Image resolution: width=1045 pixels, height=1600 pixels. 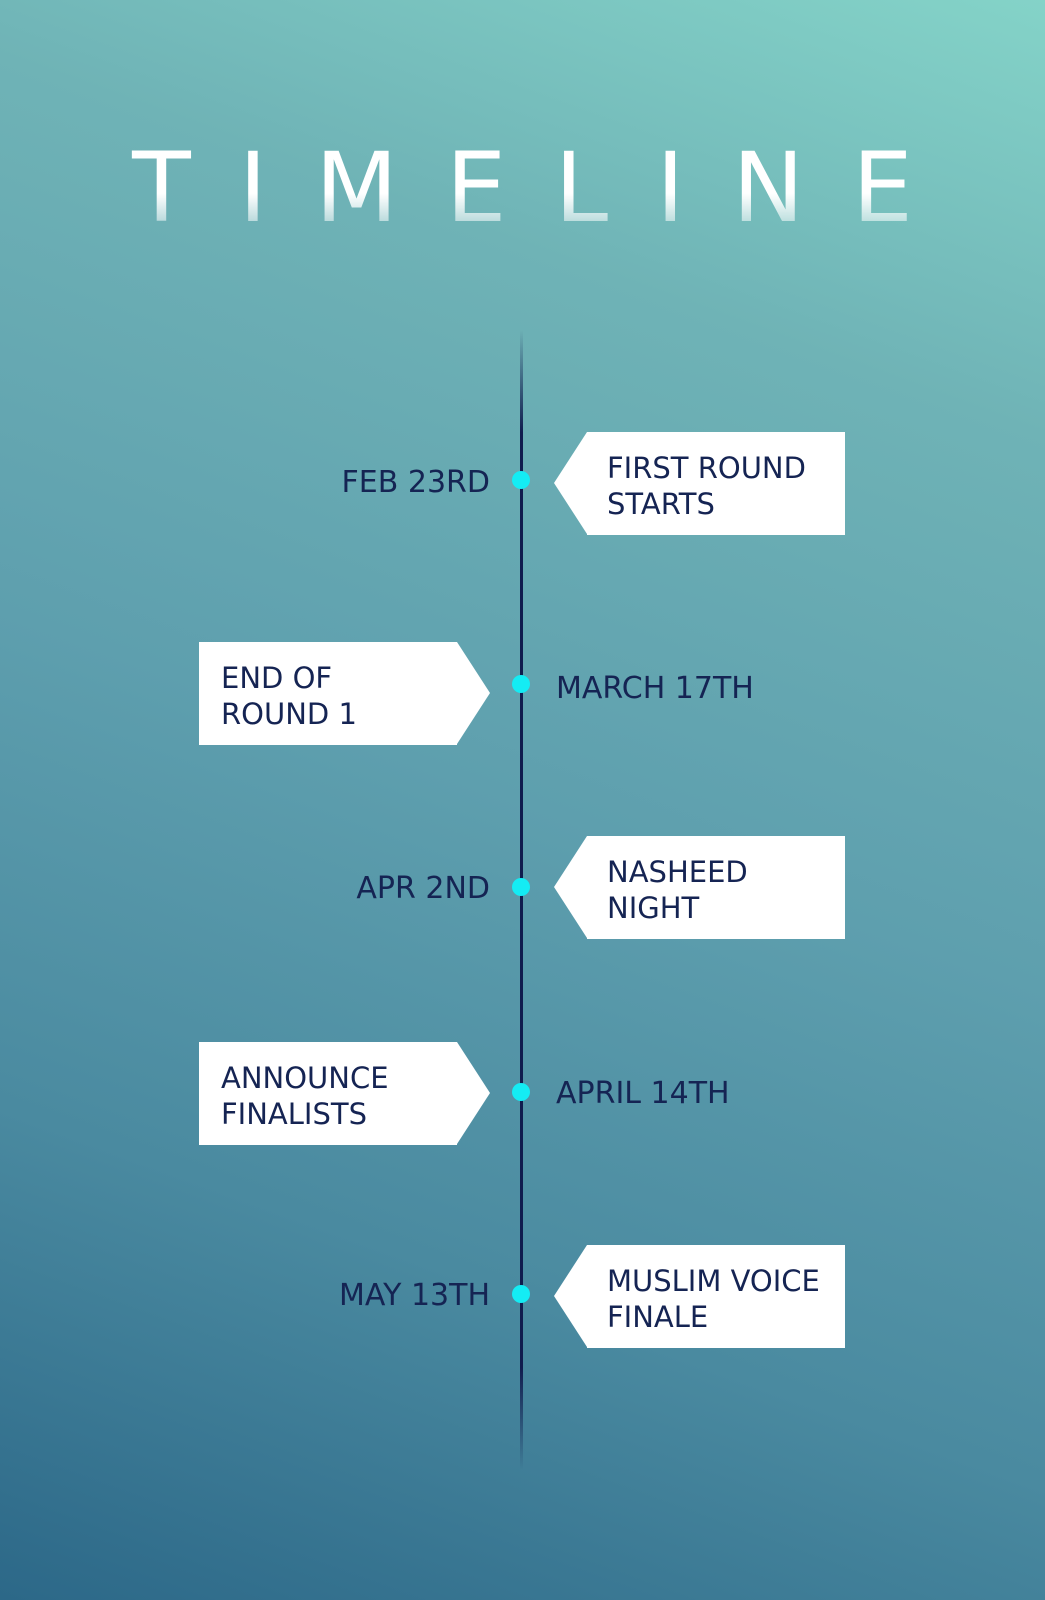 What do you see at coordinates (344, 693) in the screenshot?
I see `event-card: END OF ROUND 1` at bounding box center [344, 693].